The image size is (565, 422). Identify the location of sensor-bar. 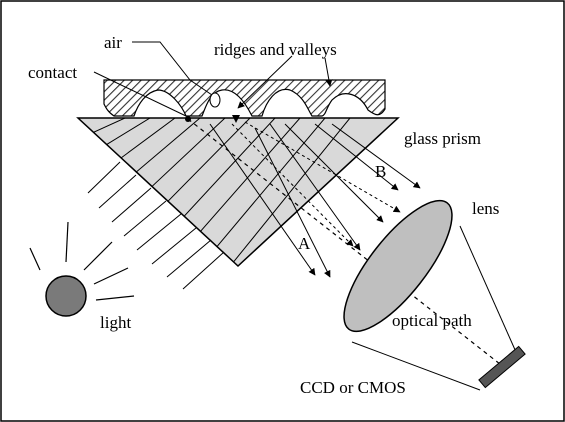
(502, 367).